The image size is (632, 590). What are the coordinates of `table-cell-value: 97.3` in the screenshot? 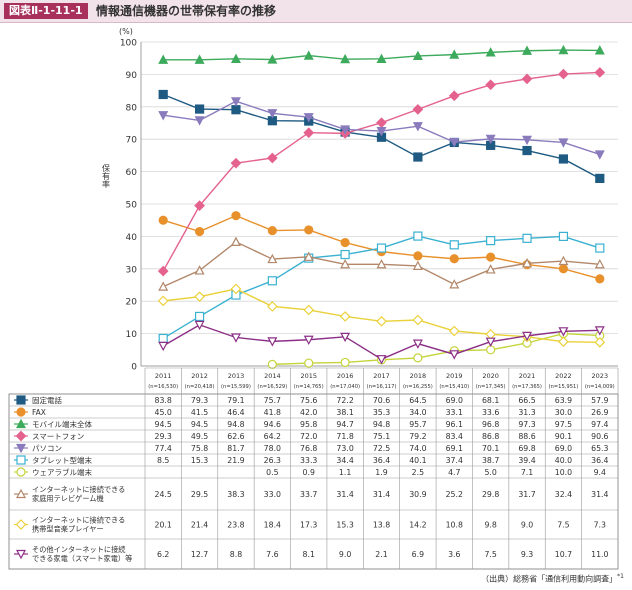 It's located at (526, 424).